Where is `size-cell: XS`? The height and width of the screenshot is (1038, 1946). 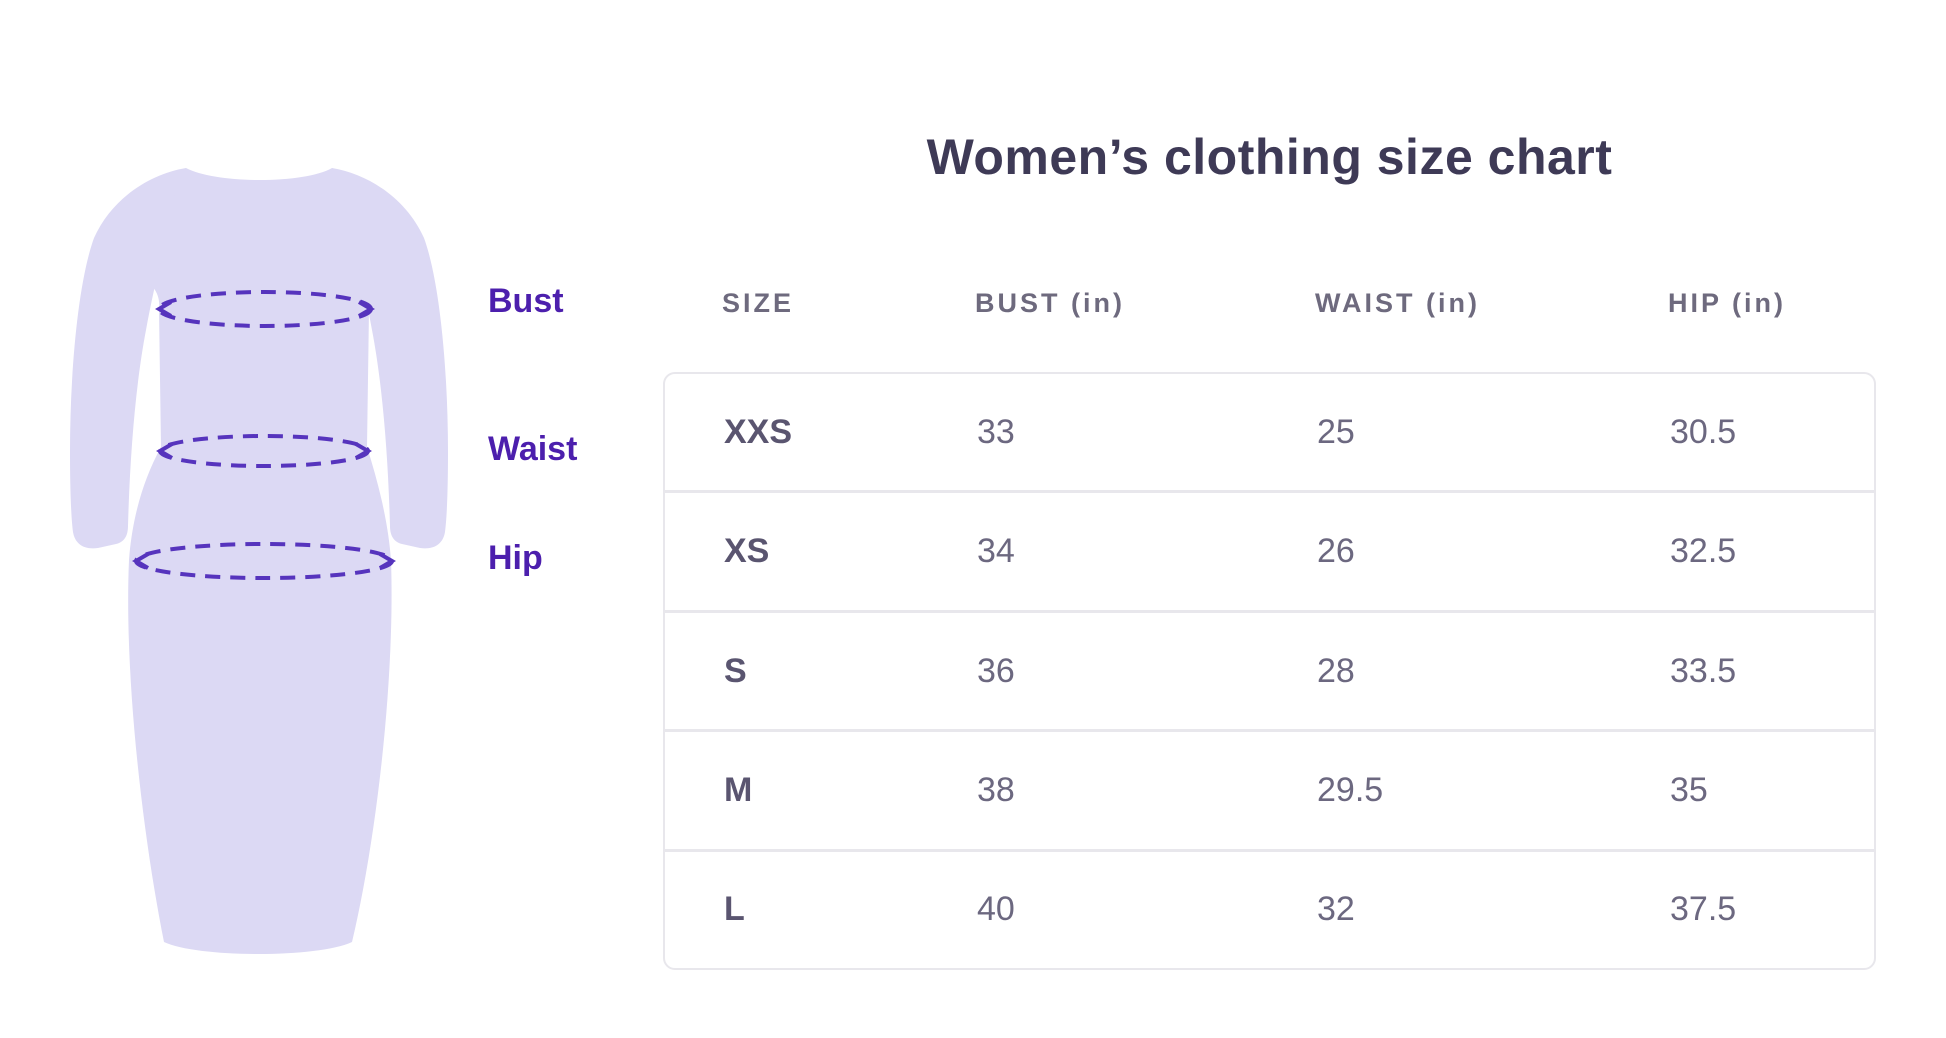 size-cell: XS is located at coordinates (747, 551).